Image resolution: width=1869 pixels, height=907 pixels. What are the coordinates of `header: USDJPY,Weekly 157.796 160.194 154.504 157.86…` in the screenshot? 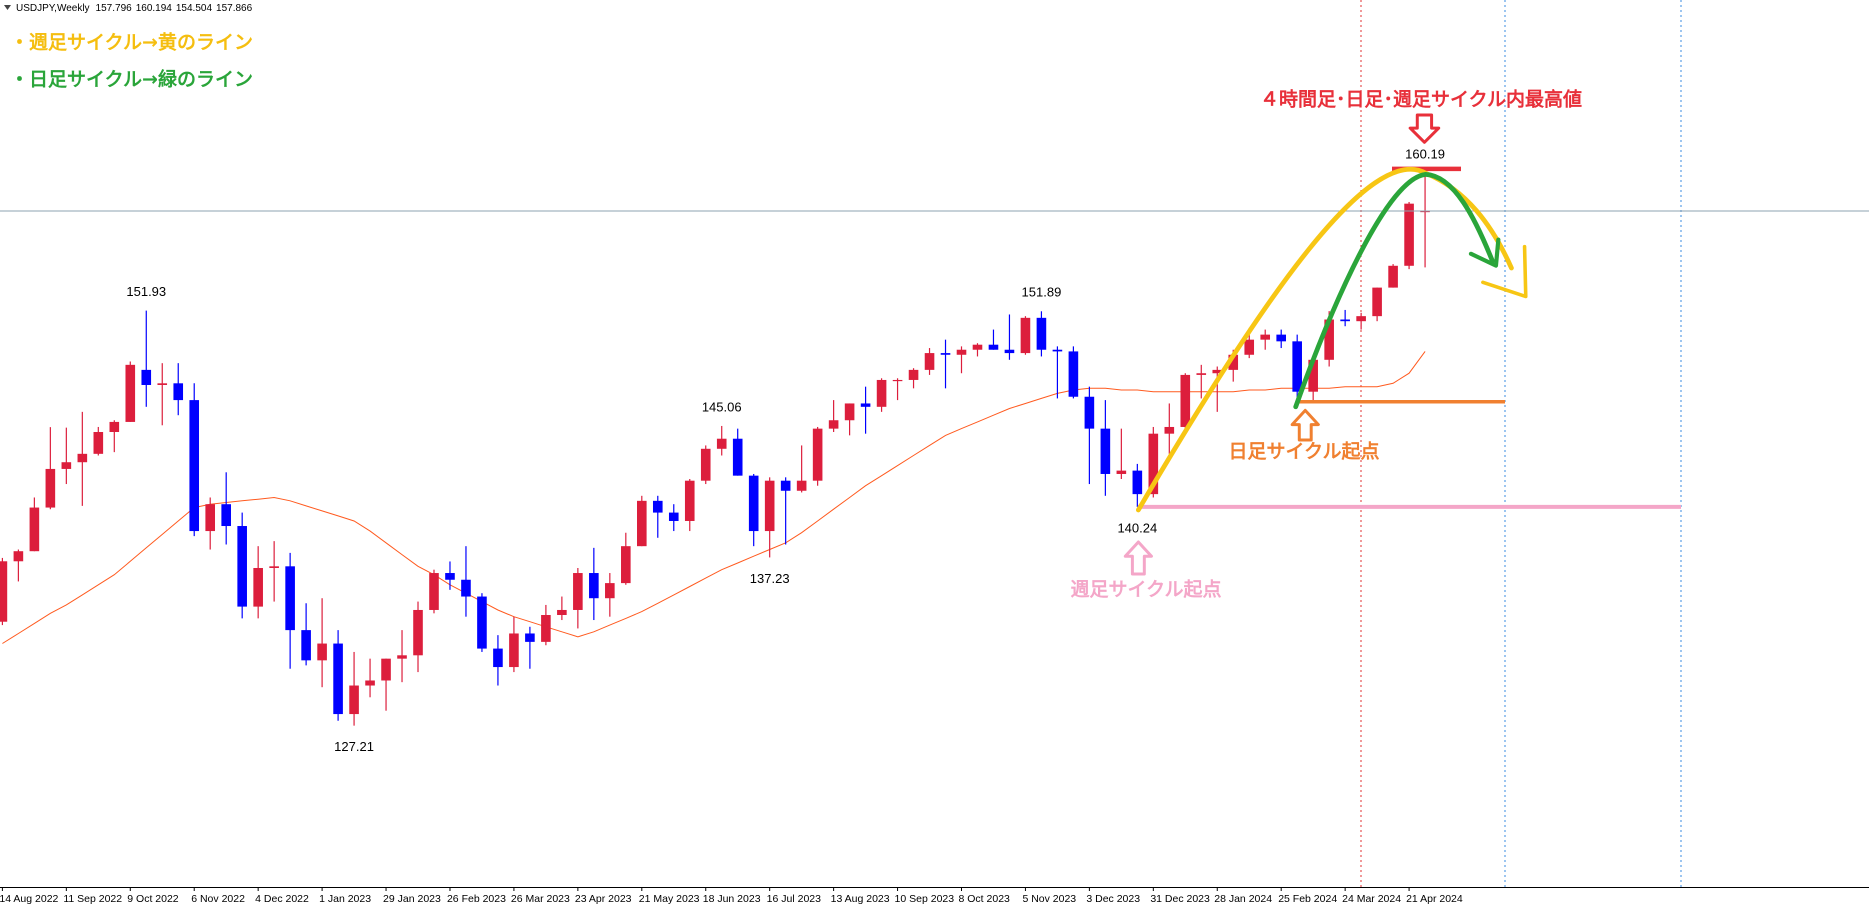 It's located at (134, 8).